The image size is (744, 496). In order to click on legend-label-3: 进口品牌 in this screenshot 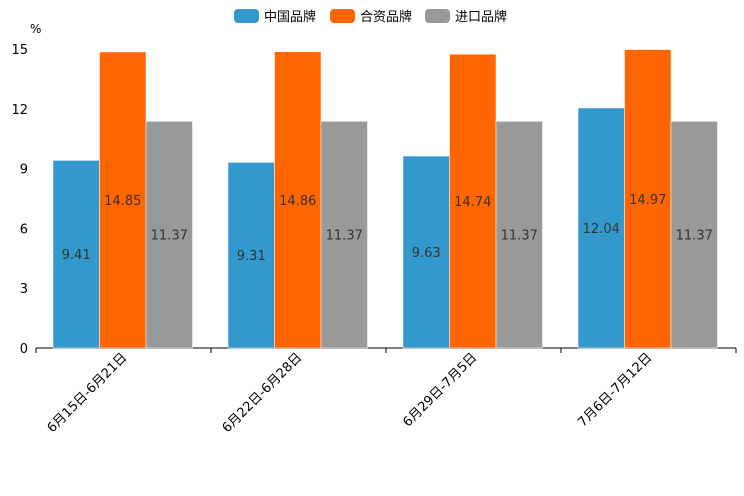, I will do `click(481, 17)`.